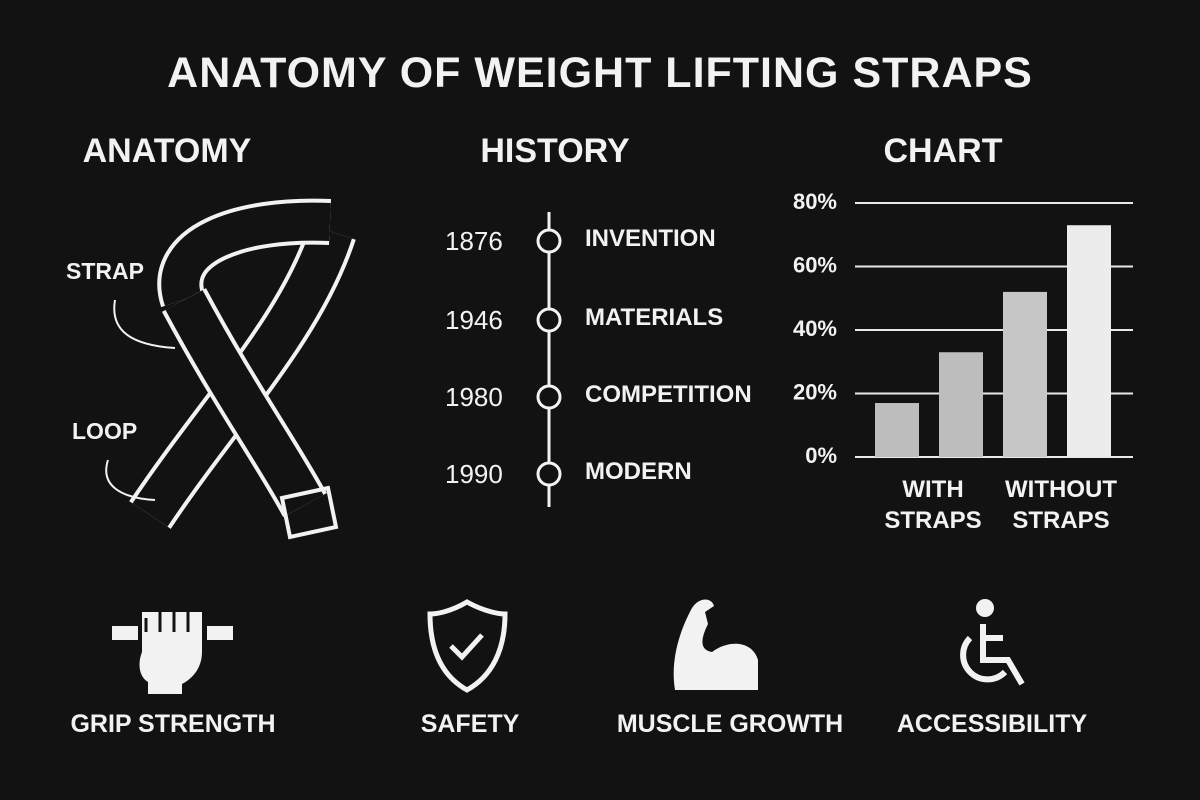 This screenshot has width=1200, height=800. Describe the element at coordinates (474, 320) in the screenshot. I see `event-year: 1946` at that location.